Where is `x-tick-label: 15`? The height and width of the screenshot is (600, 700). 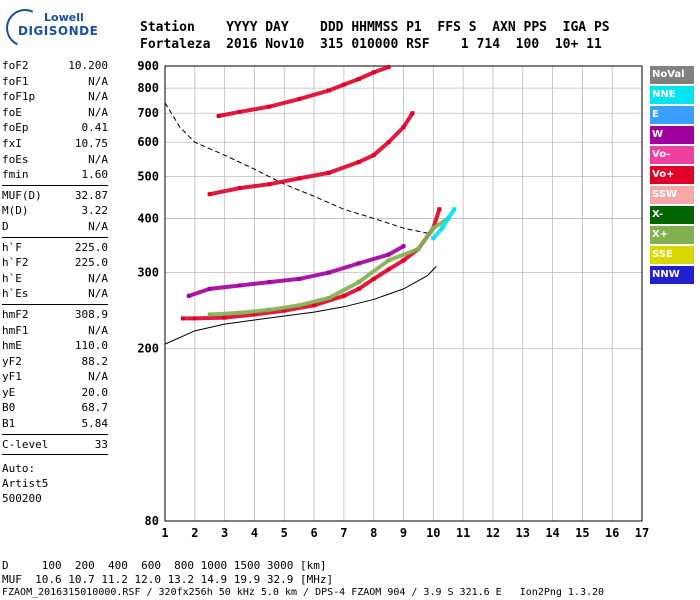
x-tick-label: 15 is located at coordinates (582, 533).